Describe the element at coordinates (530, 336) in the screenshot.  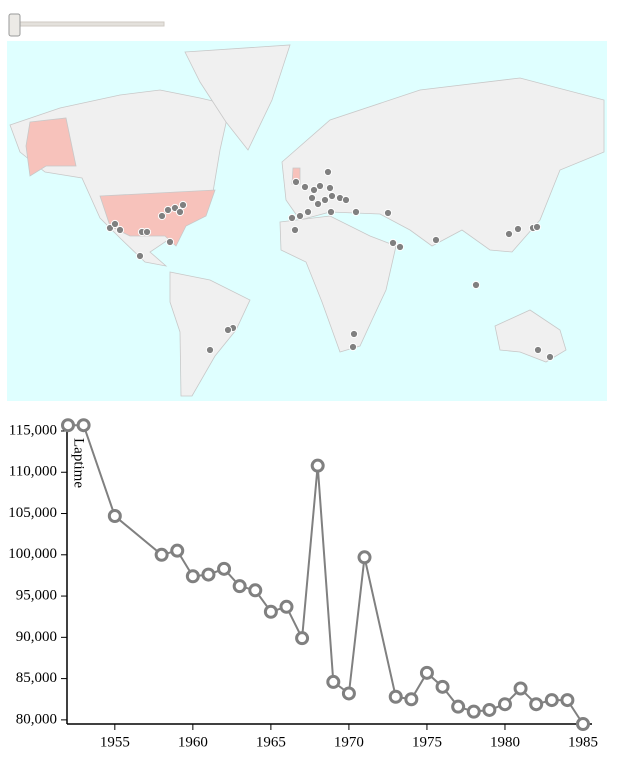
I see `australia` at that location.